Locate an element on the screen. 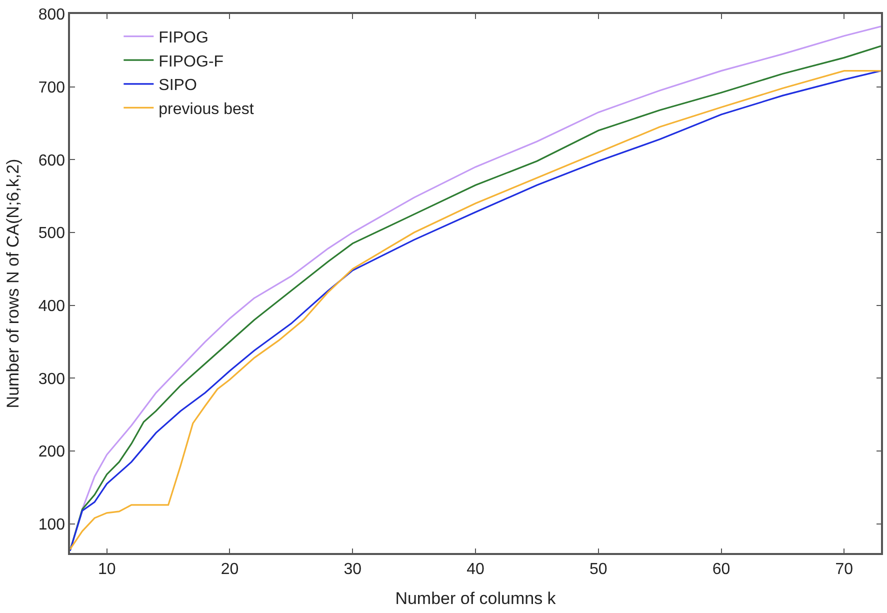  legend-label: FIPOG is located at coordinates (183, 38).